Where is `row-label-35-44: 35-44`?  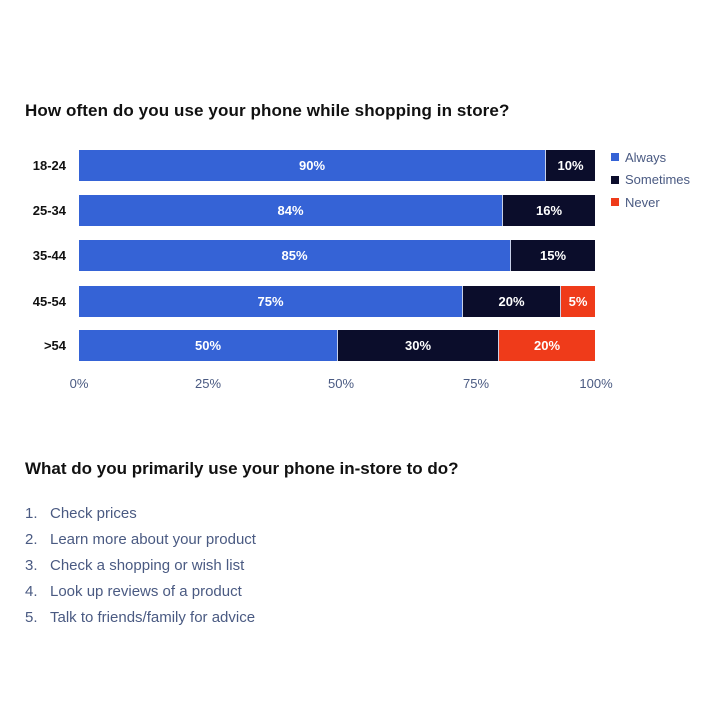
row-label-35-44: 35-44 is located at coordinates (49, 255).